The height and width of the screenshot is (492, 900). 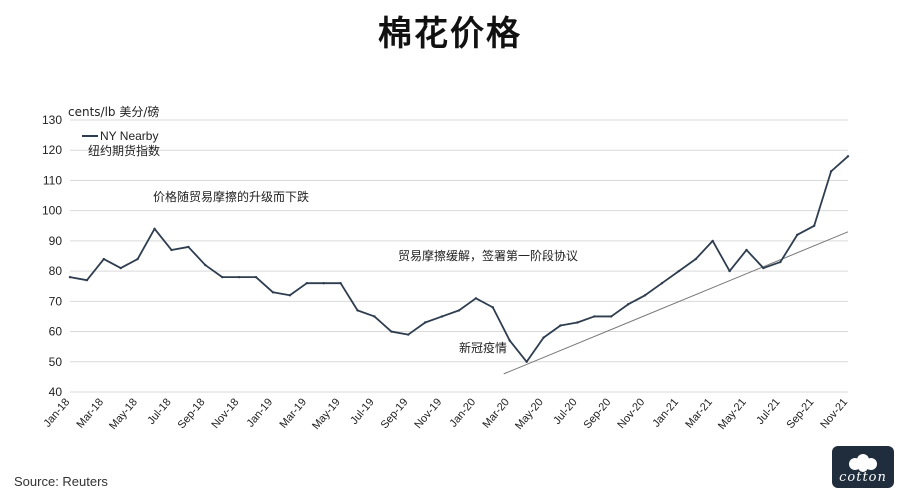 I want to click on x-tick-label: Mar-20, so click(x=496, y=413).